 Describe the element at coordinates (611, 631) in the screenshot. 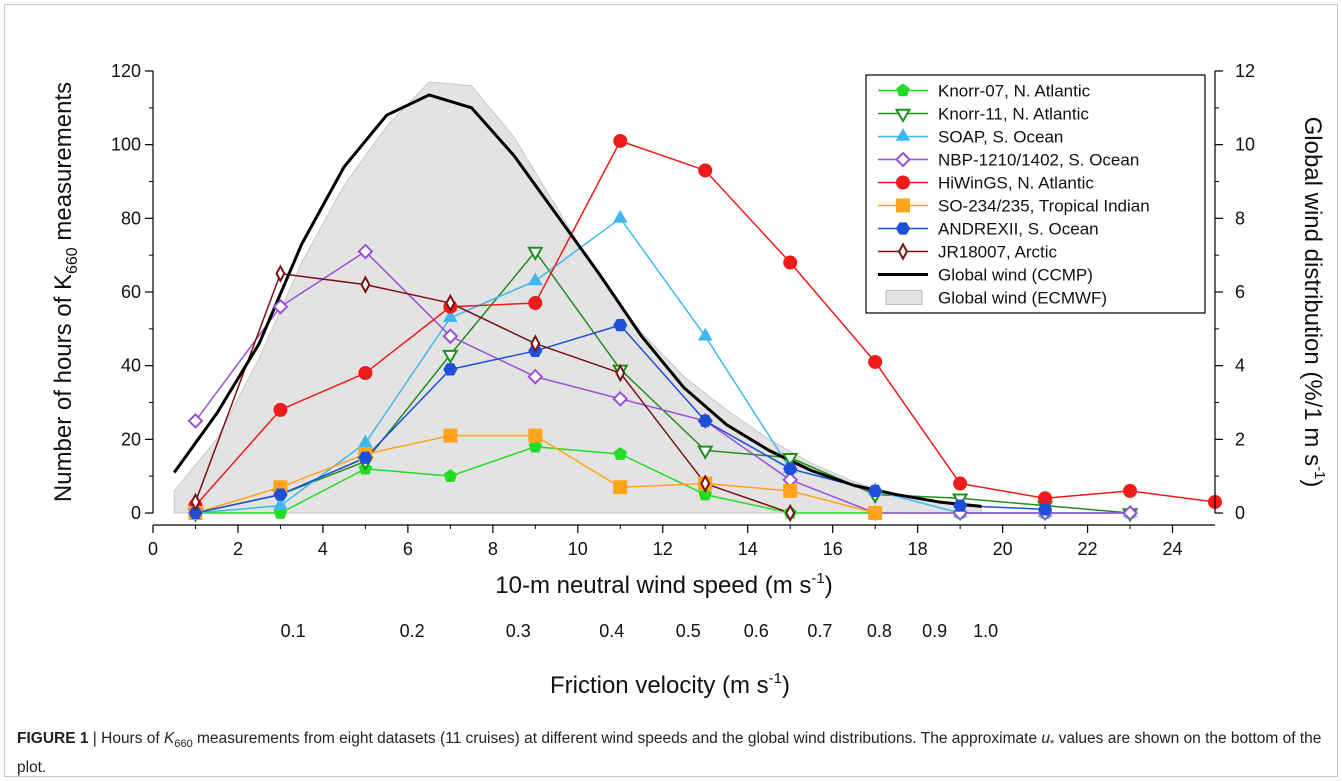

I see `friction-label-0.4: 0.4` at that location.